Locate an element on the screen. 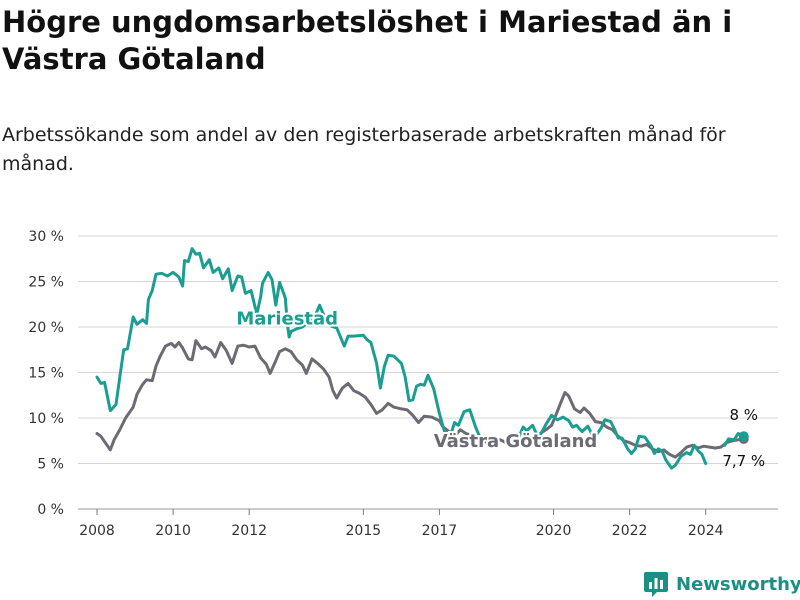 The height and width of the screenshot is (600, 800). end-label-mariestad: 8 % is located at coordinates (743, 415).